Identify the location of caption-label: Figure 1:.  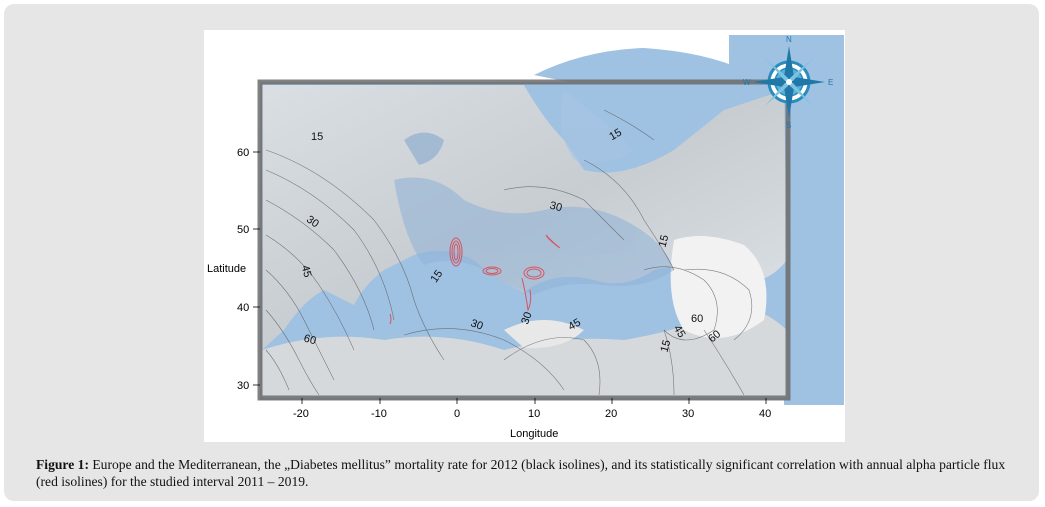
(62, 464).